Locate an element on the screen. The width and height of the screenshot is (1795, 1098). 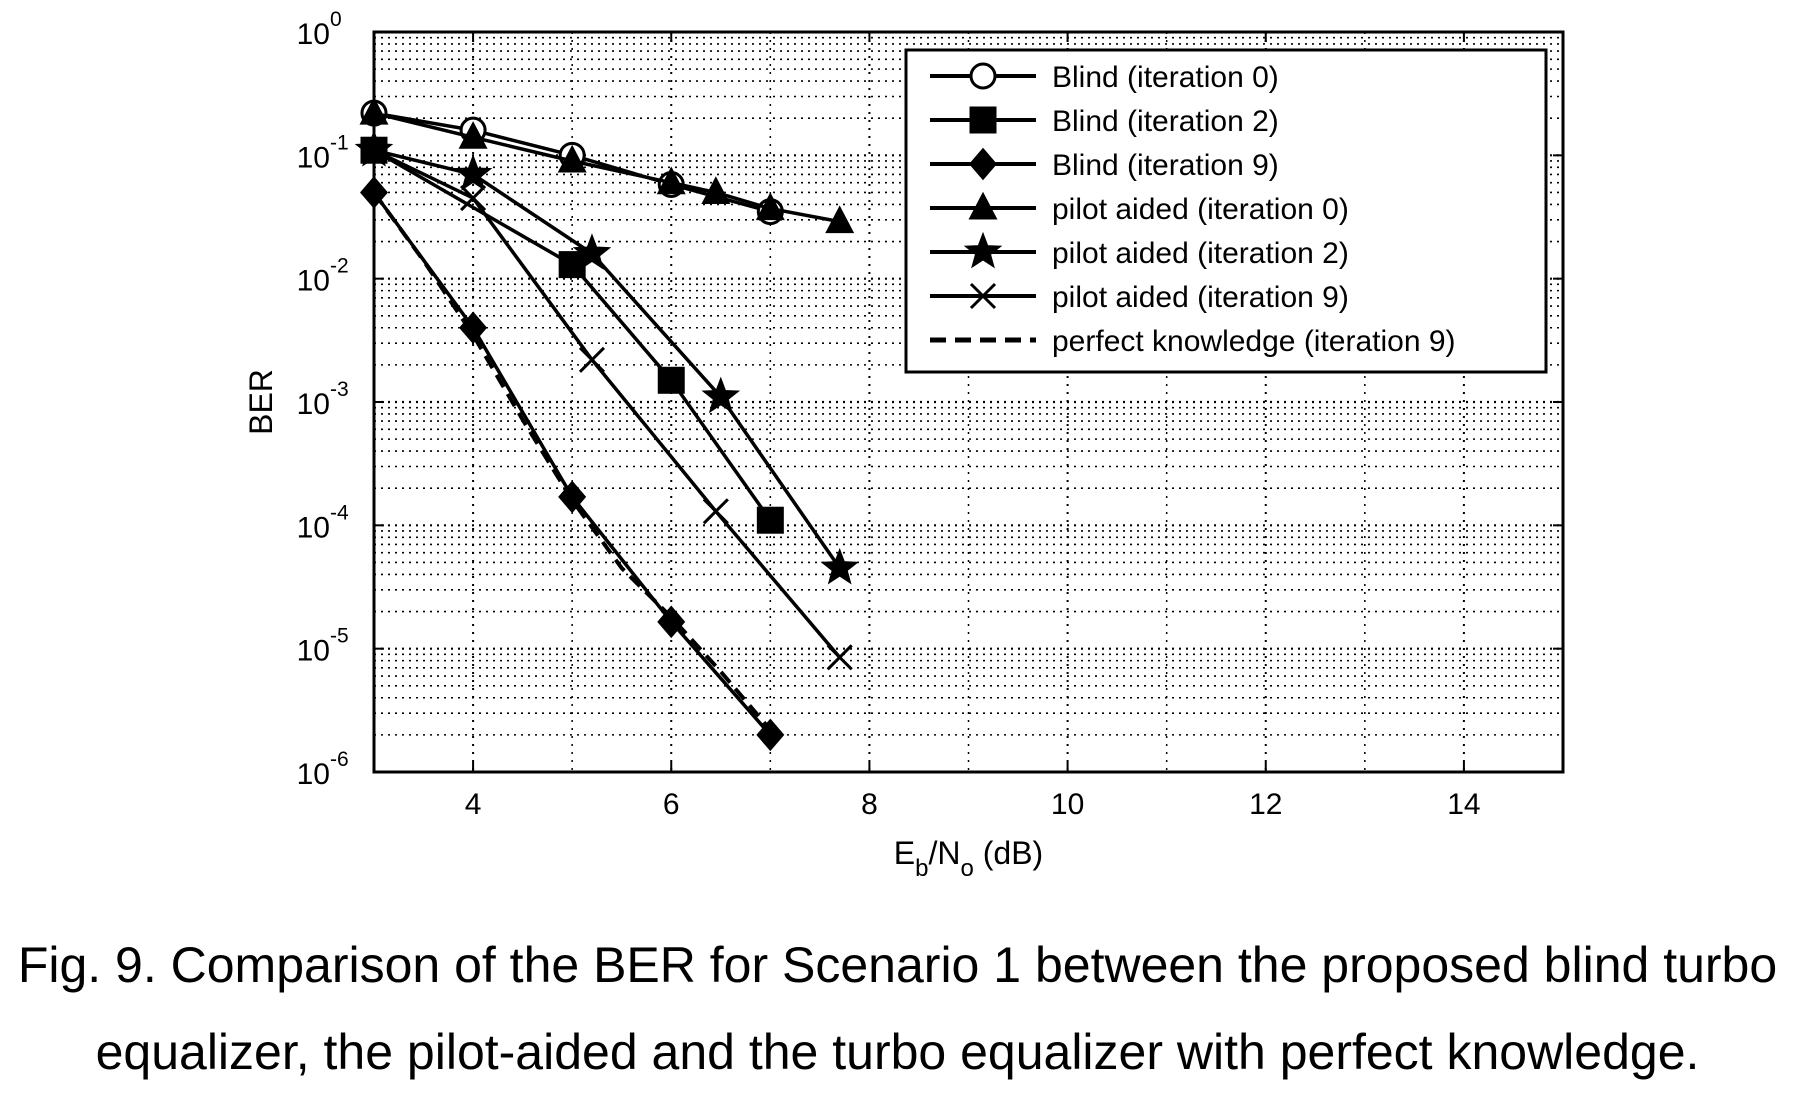
y-axis-label: BER is located at coordinates (261, 402).